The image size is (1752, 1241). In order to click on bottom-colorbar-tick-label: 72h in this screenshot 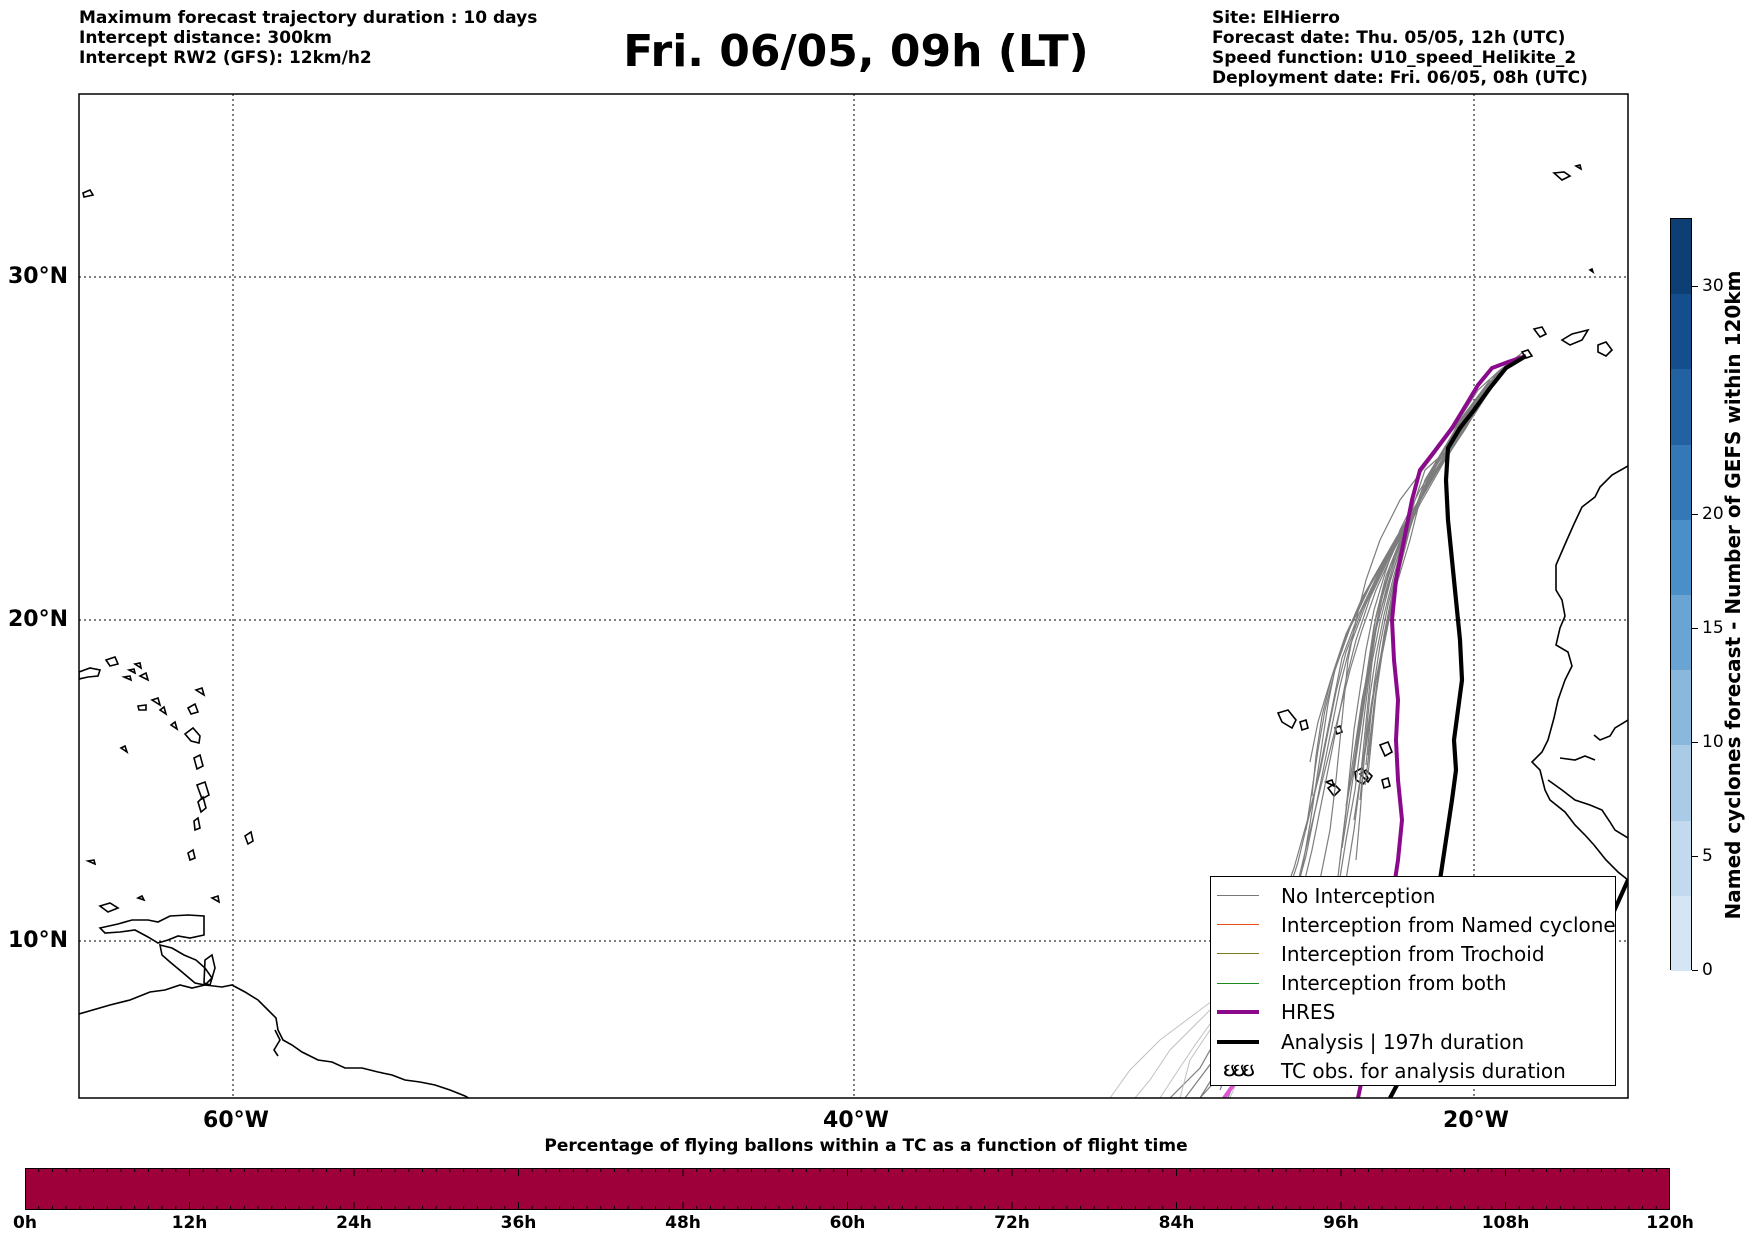, I will do `click(1012, 1223)`.